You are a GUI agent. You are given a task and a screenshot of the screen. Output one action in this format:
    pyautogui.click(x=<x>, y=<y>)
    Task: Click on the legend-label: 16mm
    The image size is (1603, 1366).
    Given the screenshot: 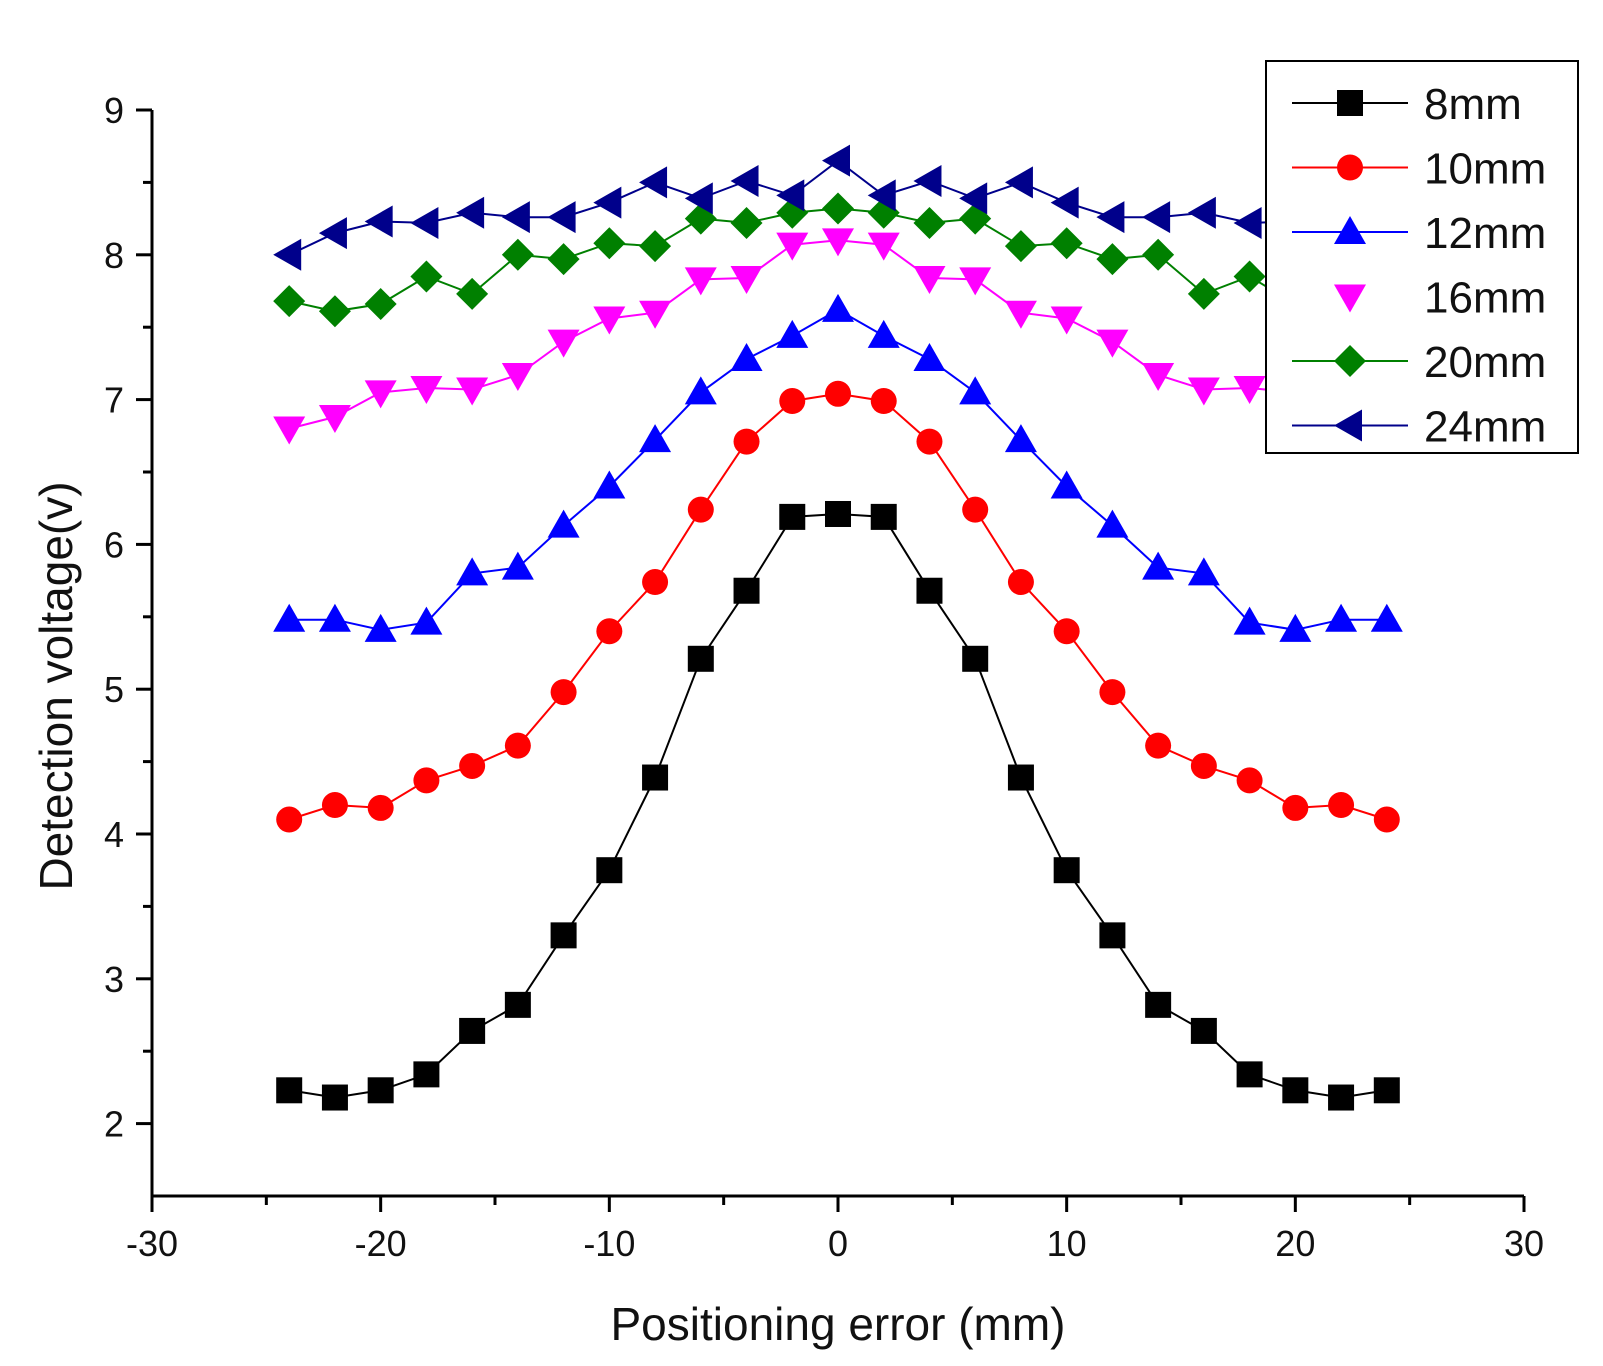 What is the action you would take?
    pyautogui.click(x=1485, y=298)
    